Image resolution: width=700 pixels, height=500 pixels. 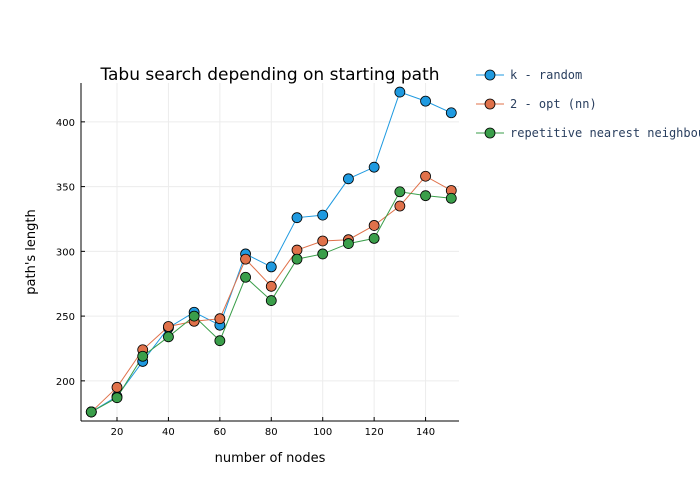 What do you see at coordinates (65, 382) in the screenshot?
I see `y-tick-label: 200` at bounding box center [65, 382].